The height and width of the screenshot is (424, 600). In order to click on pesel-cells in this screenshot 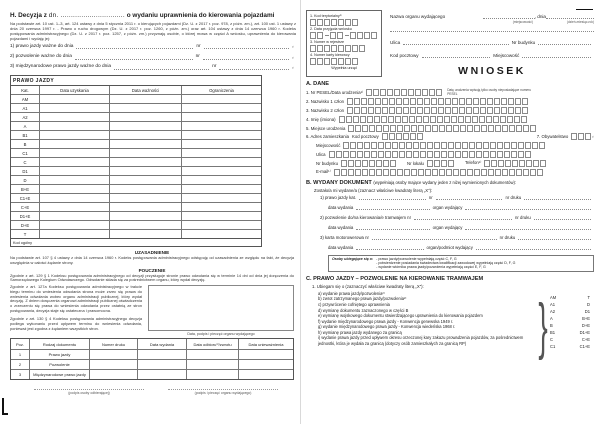, I will do `click(404, 93)`.